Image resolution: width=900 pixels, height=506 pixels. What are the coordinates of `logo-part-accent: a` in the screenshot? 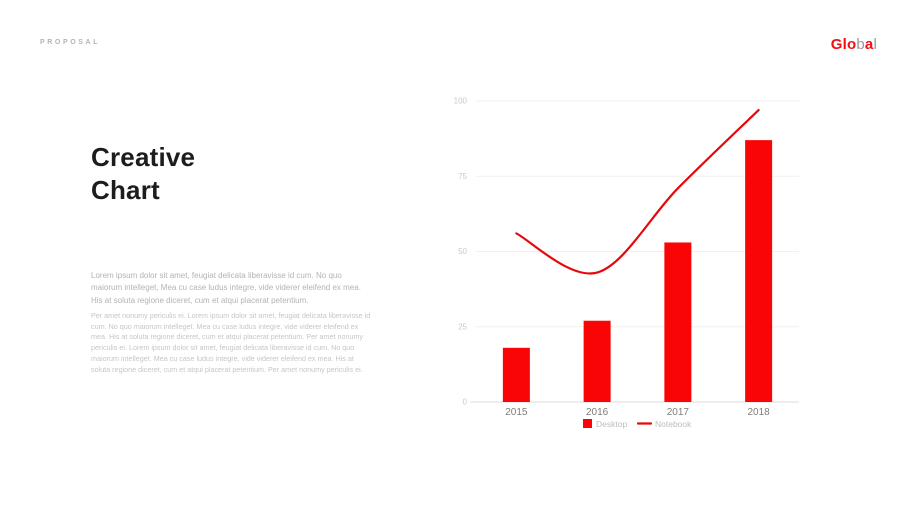 It's located at (869, 44).